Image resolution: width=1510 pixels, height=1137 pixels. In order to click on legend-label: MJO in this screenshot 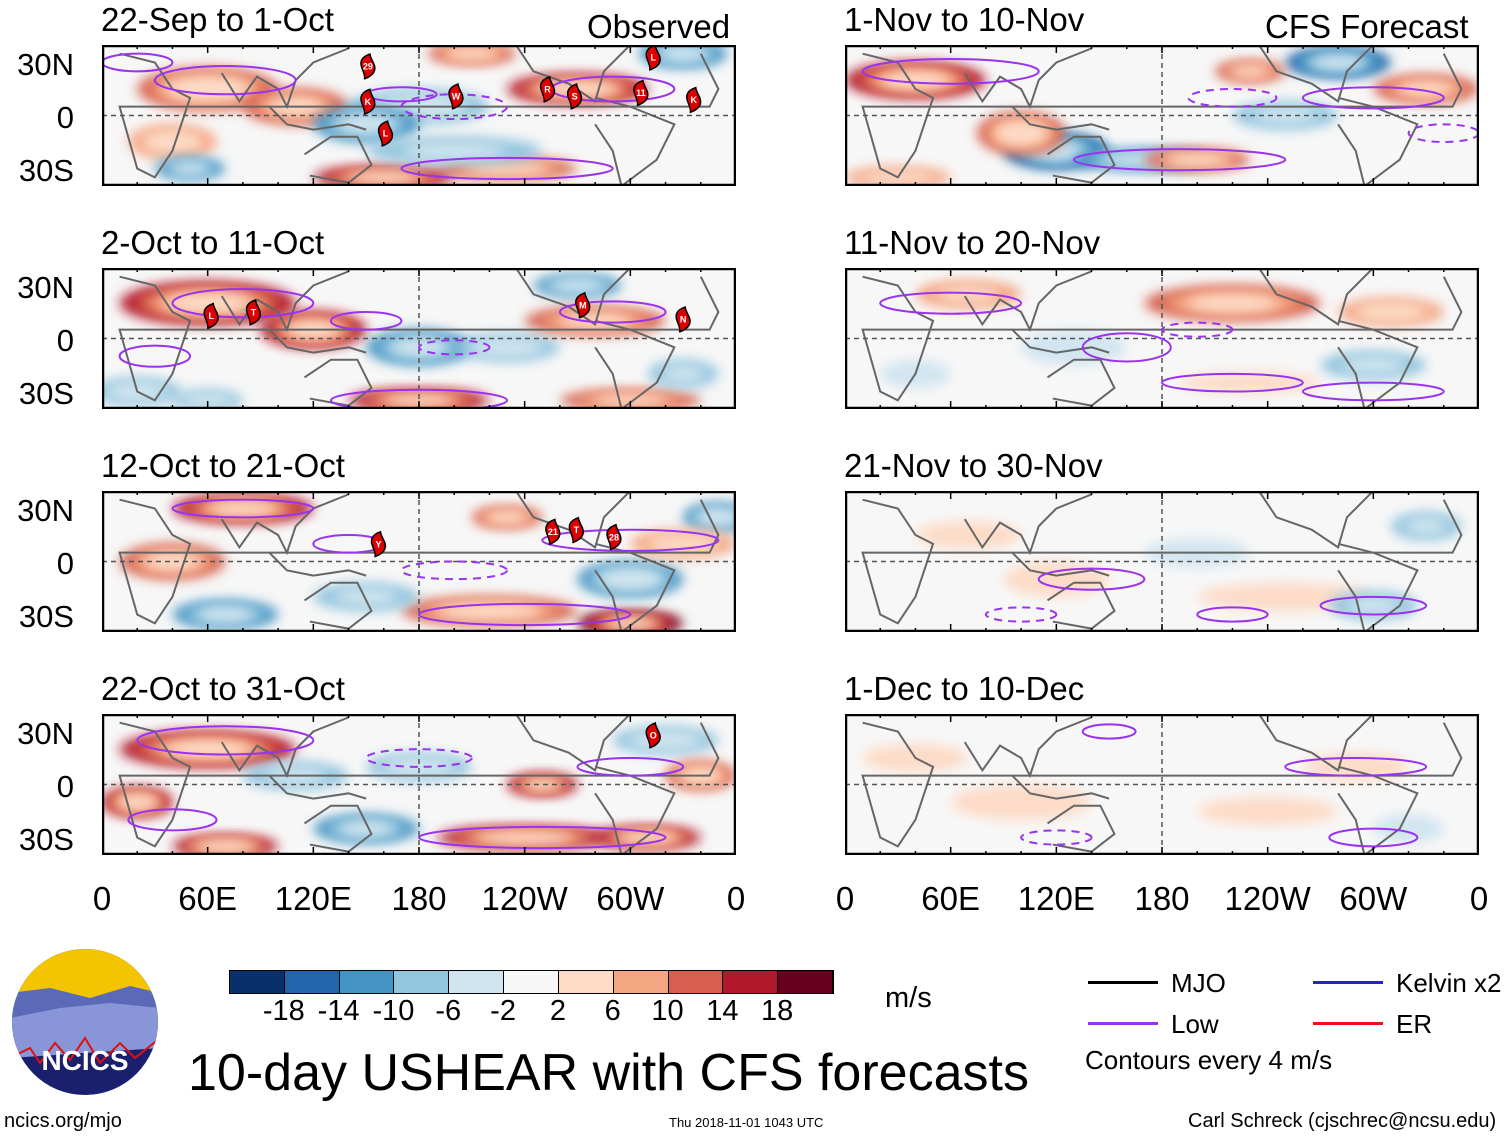, I will do `click(1198, 983)`.